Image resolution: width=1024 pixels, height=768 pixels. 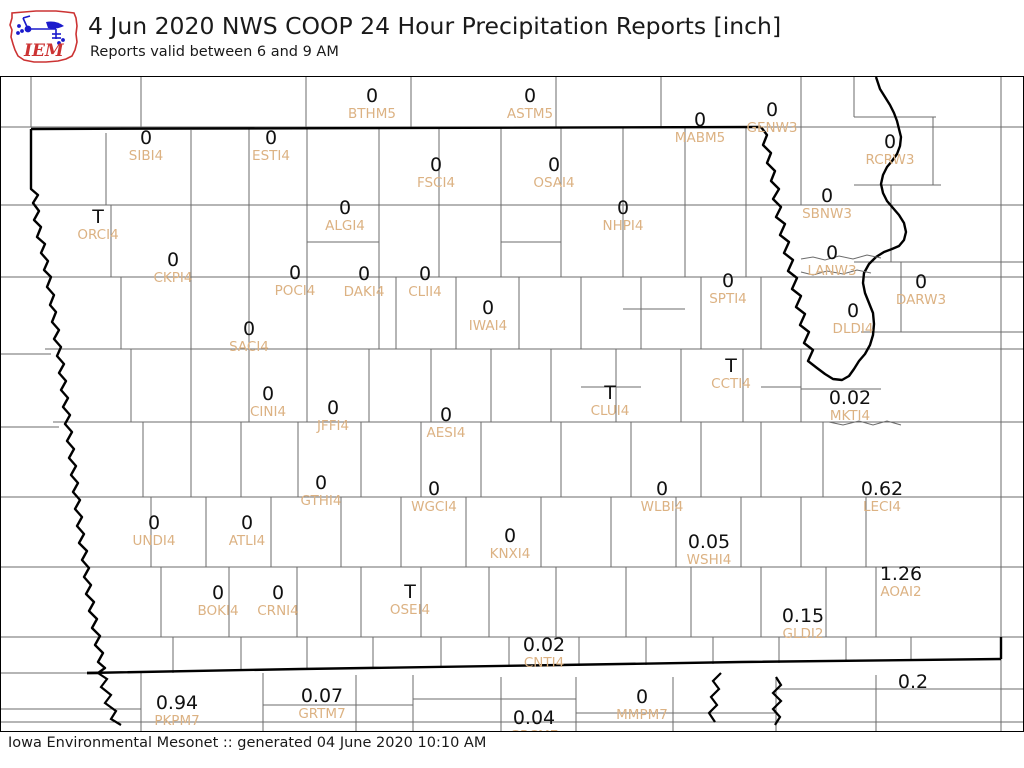 I want to click on minor-hydrography, so click(x=851, y=340).